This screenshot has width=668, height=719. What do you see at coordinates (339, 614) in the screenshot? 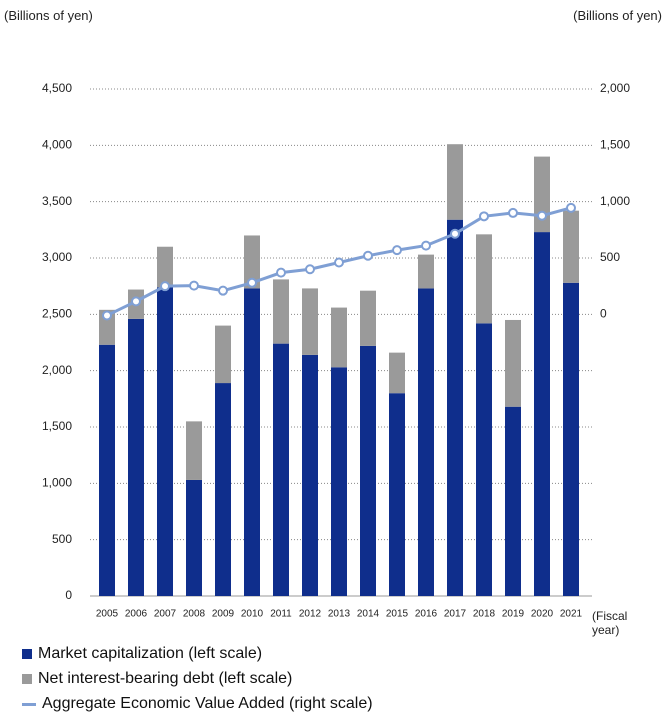
I see `x-tick-label: 2013` at bounding box center [339, 614].